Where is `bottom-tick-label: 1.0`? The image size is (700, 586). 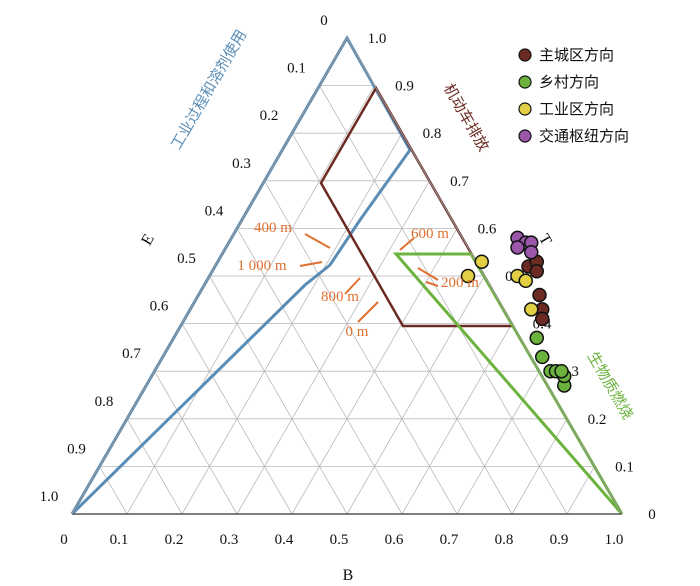
bottom-tick-label: 1.0 is located at coordinates (614, 540).